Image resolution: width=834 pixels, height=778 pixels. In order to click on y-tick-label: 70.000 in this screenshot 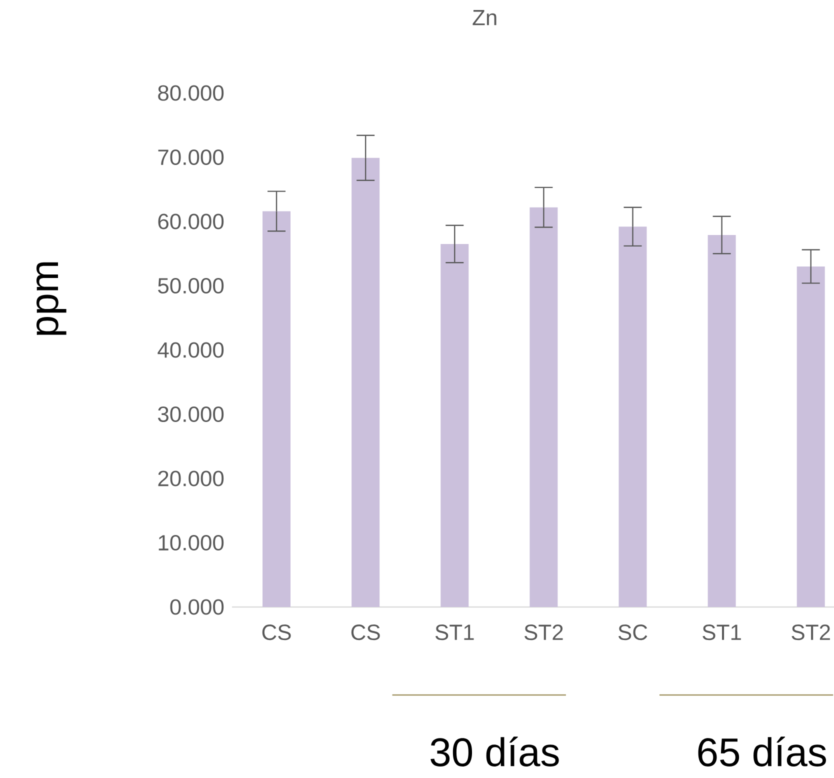, I will do `click(191, 157)`.